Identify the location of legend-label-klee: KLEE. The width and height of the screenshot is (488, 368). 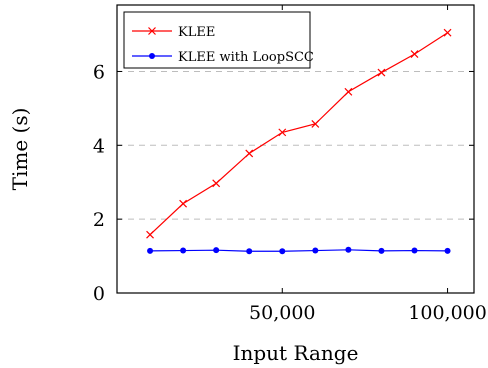
(196, 32).